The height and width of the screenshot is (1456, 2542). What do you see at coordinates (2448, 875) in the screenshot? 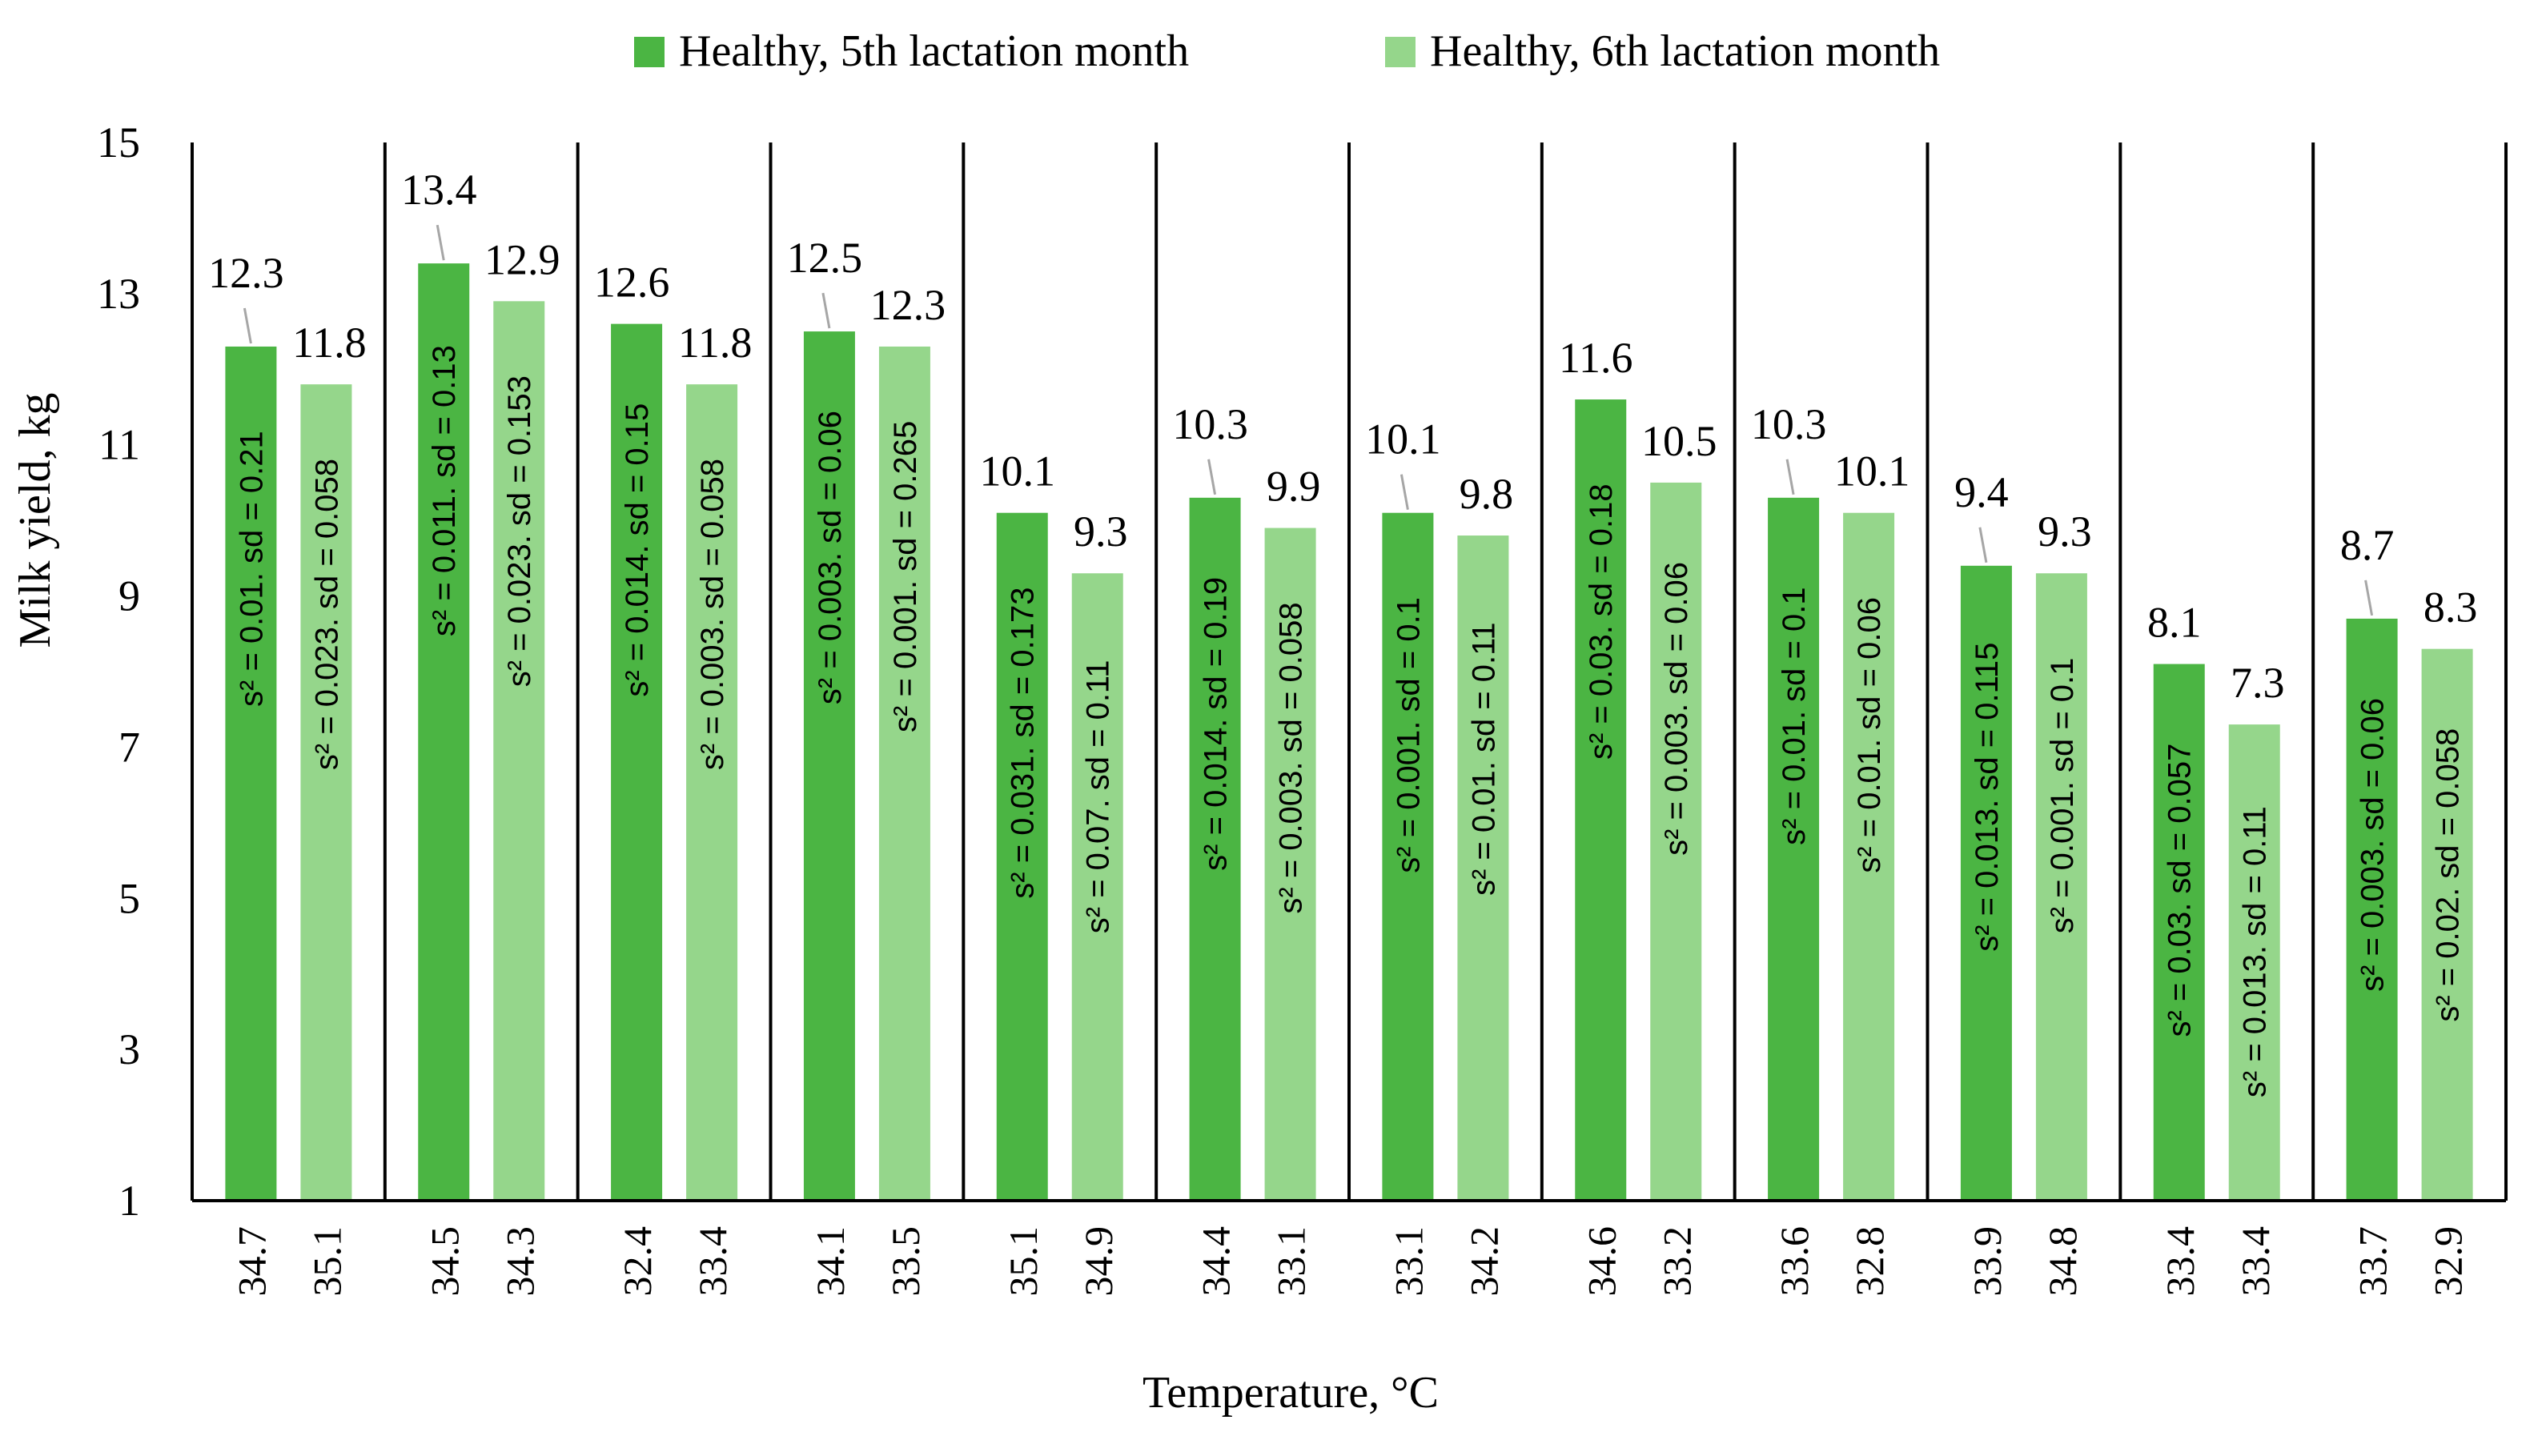
I see `bar-annotation: s² = 0.02. sd = 0.058` at bounding box center [2448, 875].